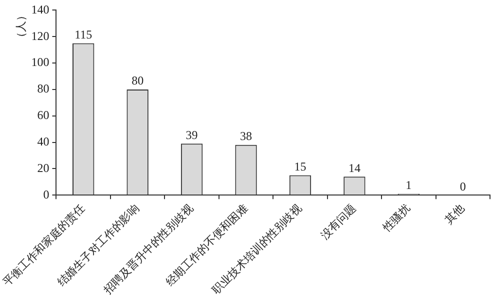  I want to click on x-tick-label: 其他, so click(455, 214).